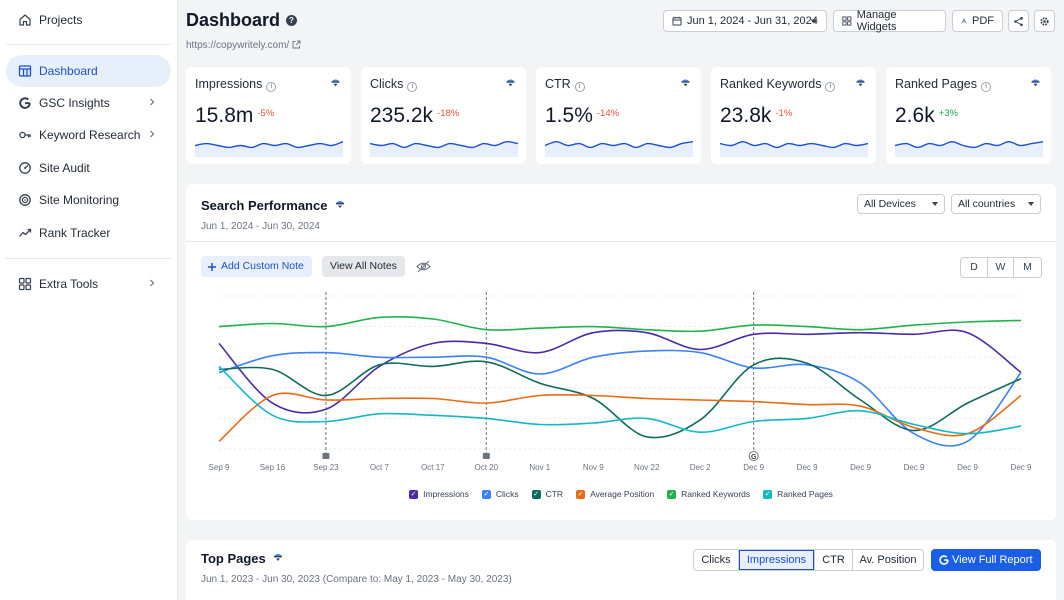 Image resolution: width=1064 pixels, height=600 pixels. What do you see at coordinates (620, 417) in the screenshot?
I see `series-line-average-position` at bounding box center [620, 417].